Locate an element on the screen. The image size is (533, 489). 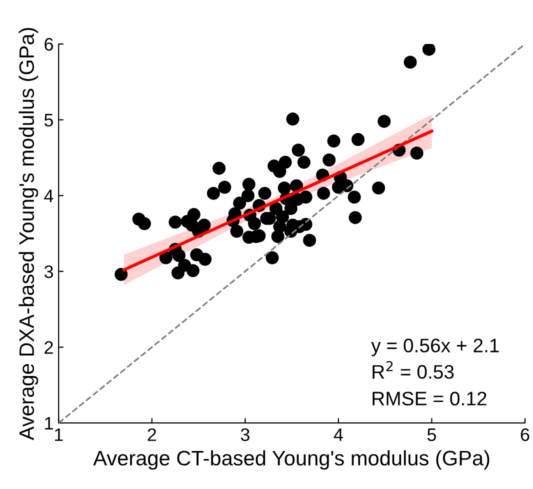
y-tick-label: 2 is located at coordinates (48, 347).